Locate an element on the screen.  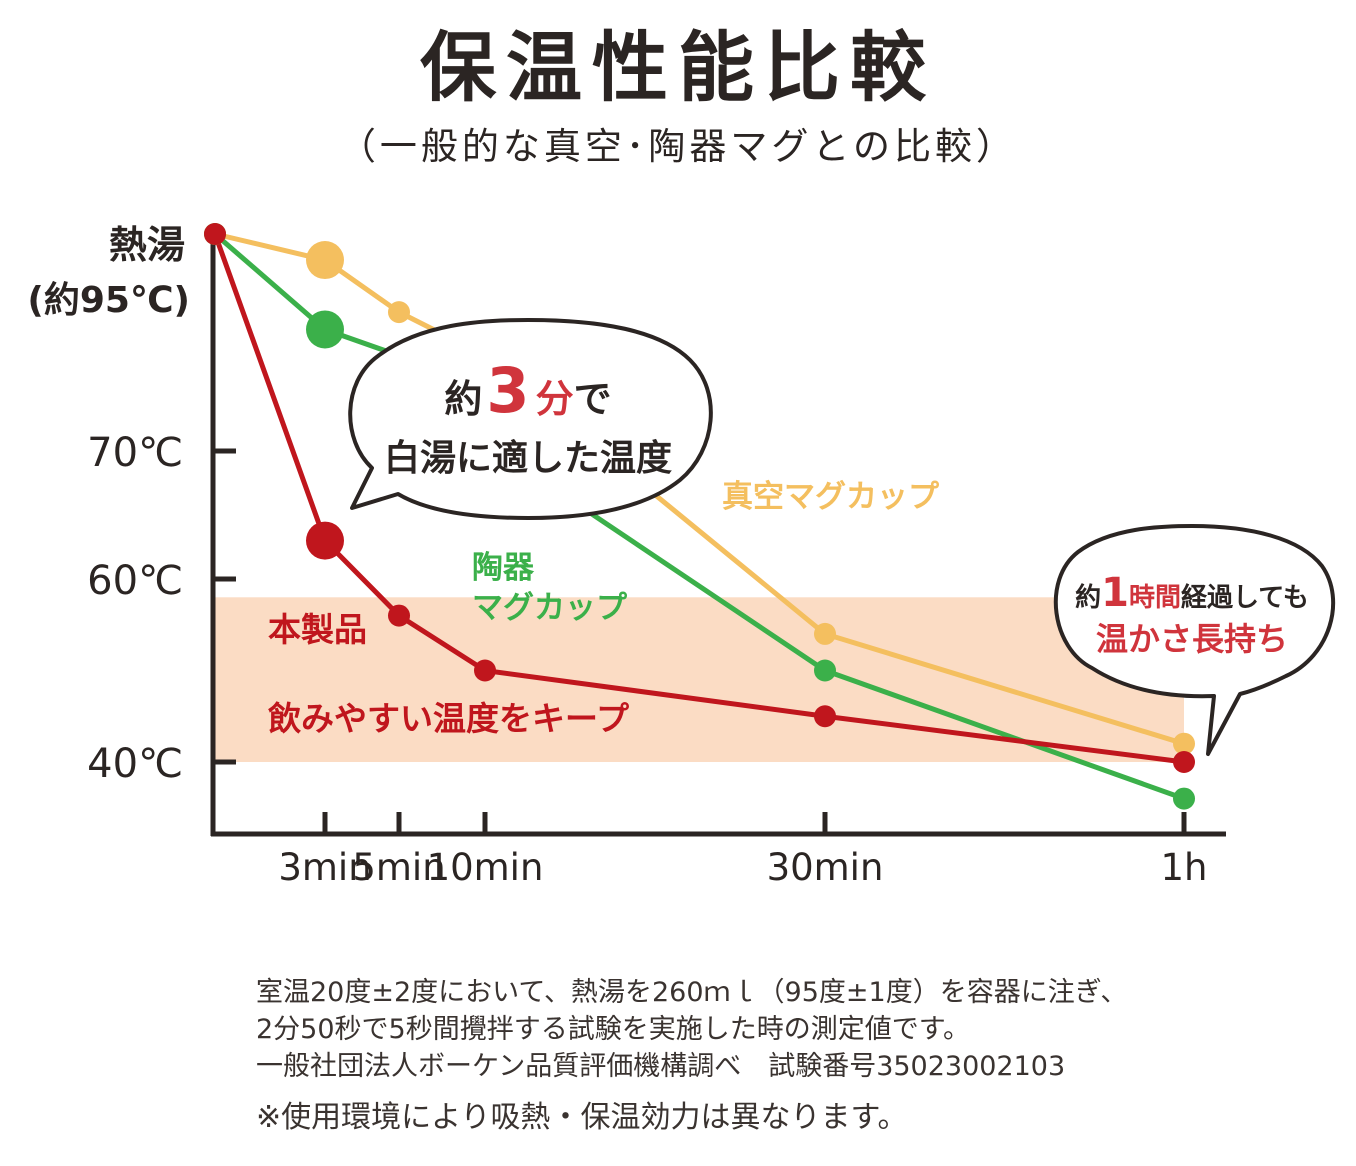
x-tick-label: 30min is located at coordinates (825, 867).